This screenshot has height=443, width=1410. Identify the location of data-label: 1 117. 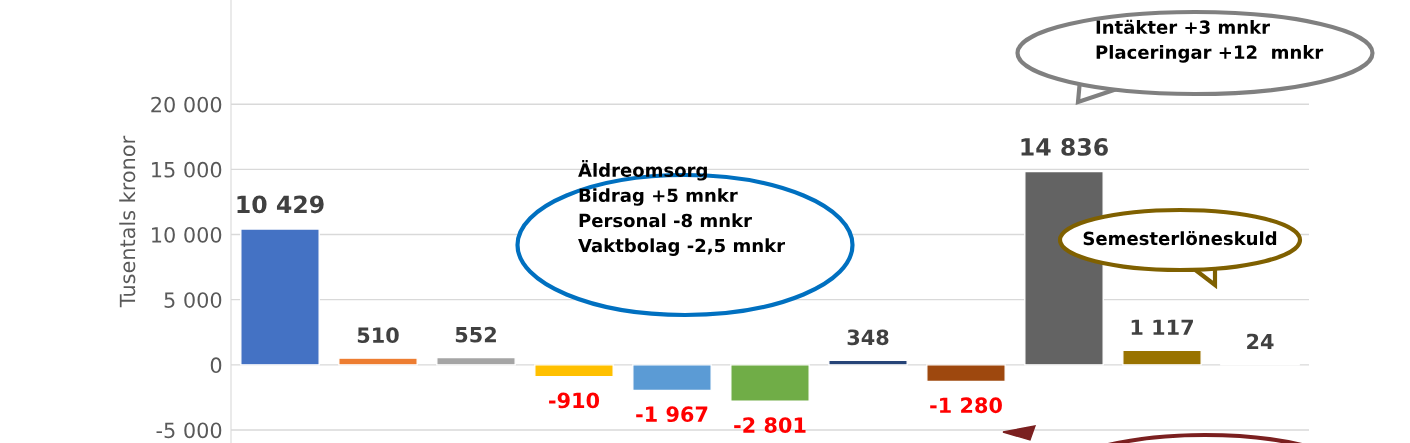
(1162, 327).